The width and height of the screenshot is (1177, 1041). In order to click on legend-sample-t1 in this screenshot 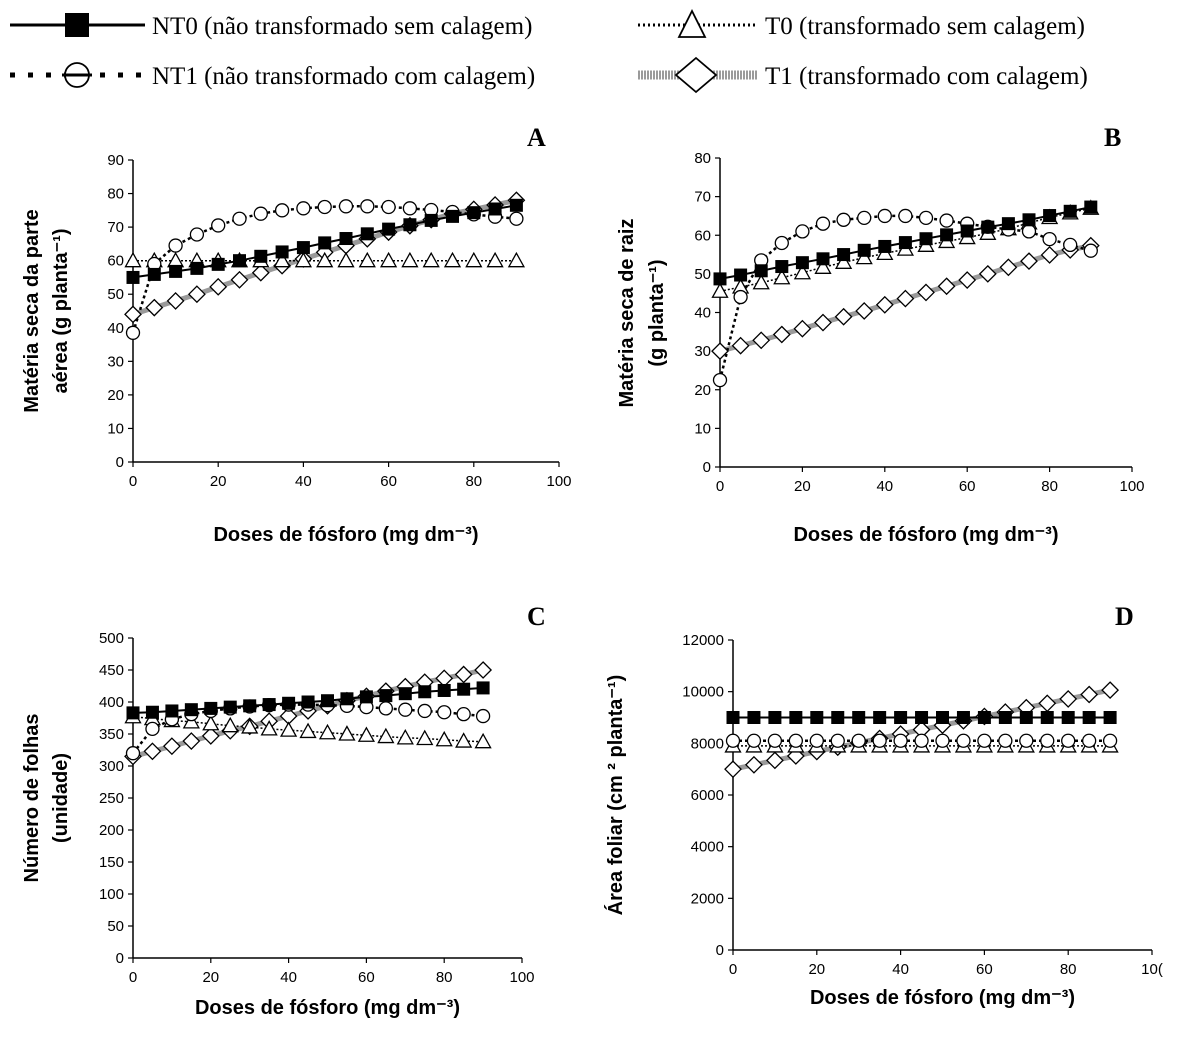, I will do `click(698, 75)`.